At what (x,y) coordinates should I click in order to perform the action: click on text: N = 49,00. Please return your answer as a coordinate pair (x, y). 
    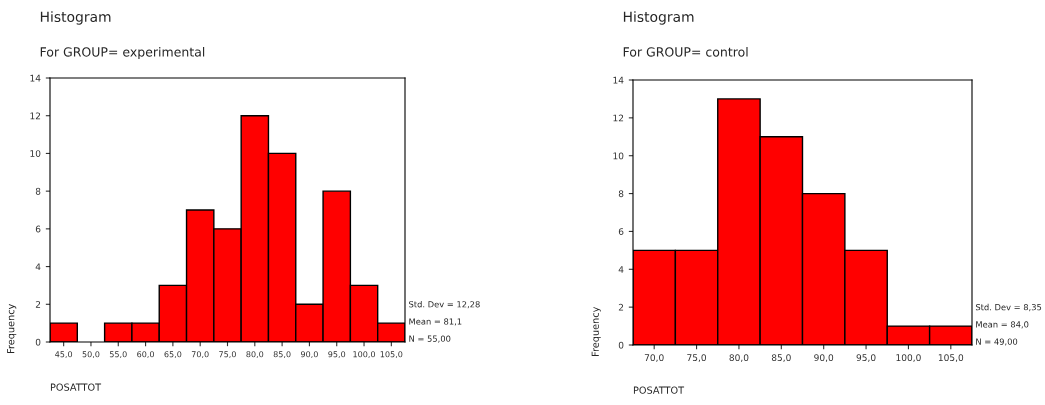
    Looking at the image, I should click on (997, 342).